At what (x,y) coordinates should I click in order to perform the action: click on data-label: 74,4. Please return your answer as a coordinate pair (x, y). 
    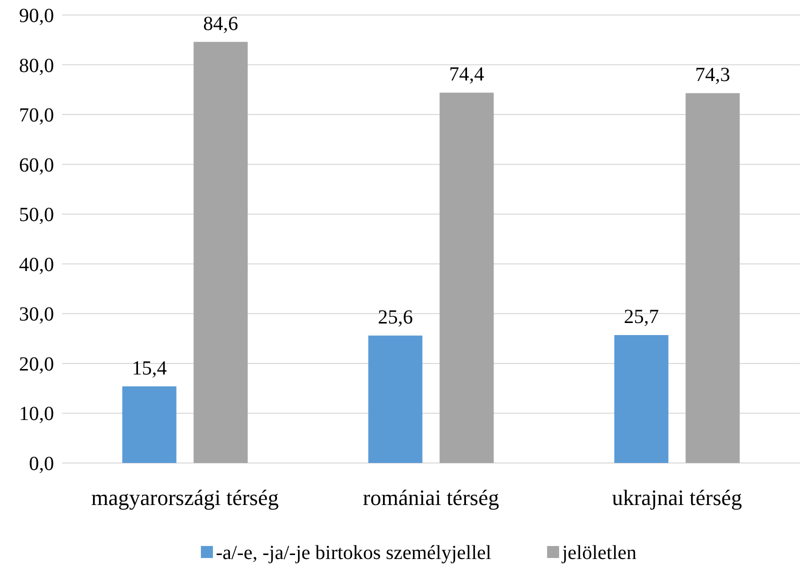
    Looking at the image, I should click on (466, 75).